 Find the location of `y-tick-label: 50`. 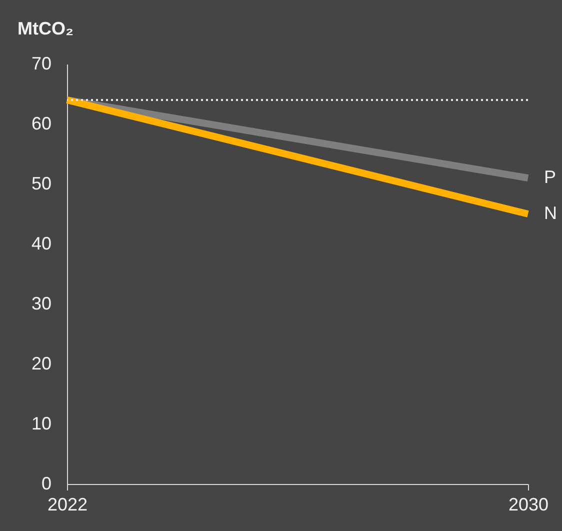

y-tick-label: 50 is located at coordinates (41, 184).